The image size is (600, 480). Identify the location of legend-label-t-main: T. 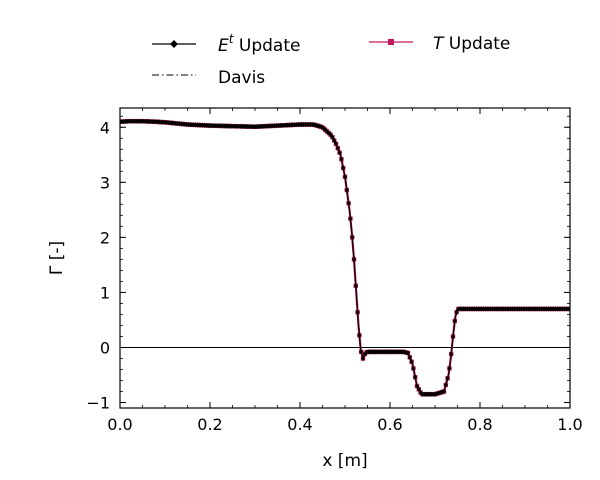
(439, 44).